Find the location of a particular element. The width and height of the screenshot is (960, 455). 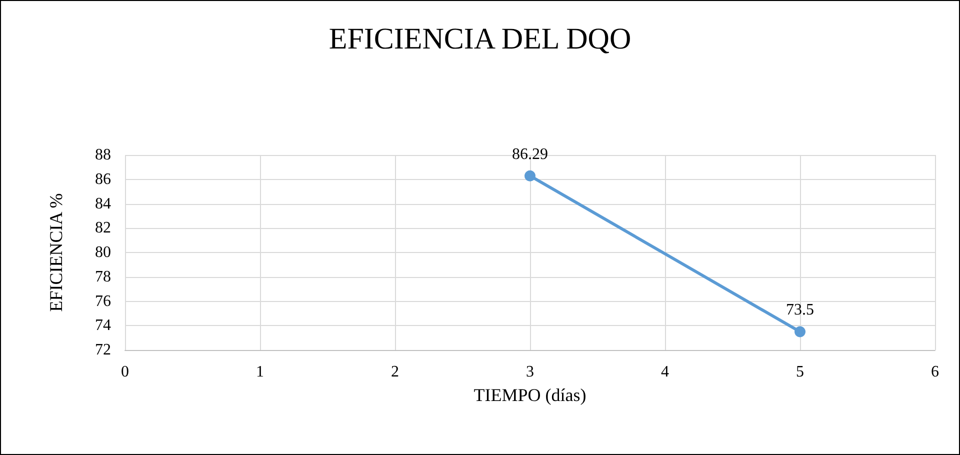

x-tick-label: 0 is located at coordinates (125, 372).